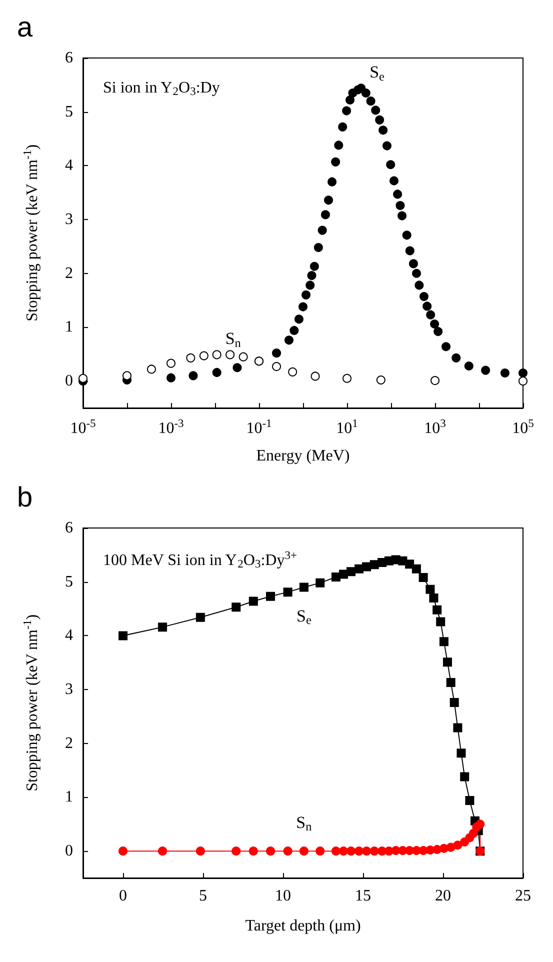 The image size is (553, 962). Describe the element at coordinates (363, 896) in the screenshot. I see `x-tick-label: 15` at that location.